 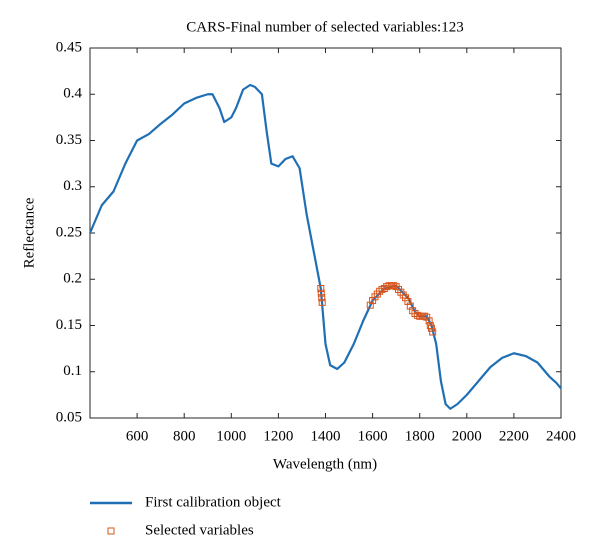 I want to click on y-axis-label: Reflectance, so click(x=29, y=232).